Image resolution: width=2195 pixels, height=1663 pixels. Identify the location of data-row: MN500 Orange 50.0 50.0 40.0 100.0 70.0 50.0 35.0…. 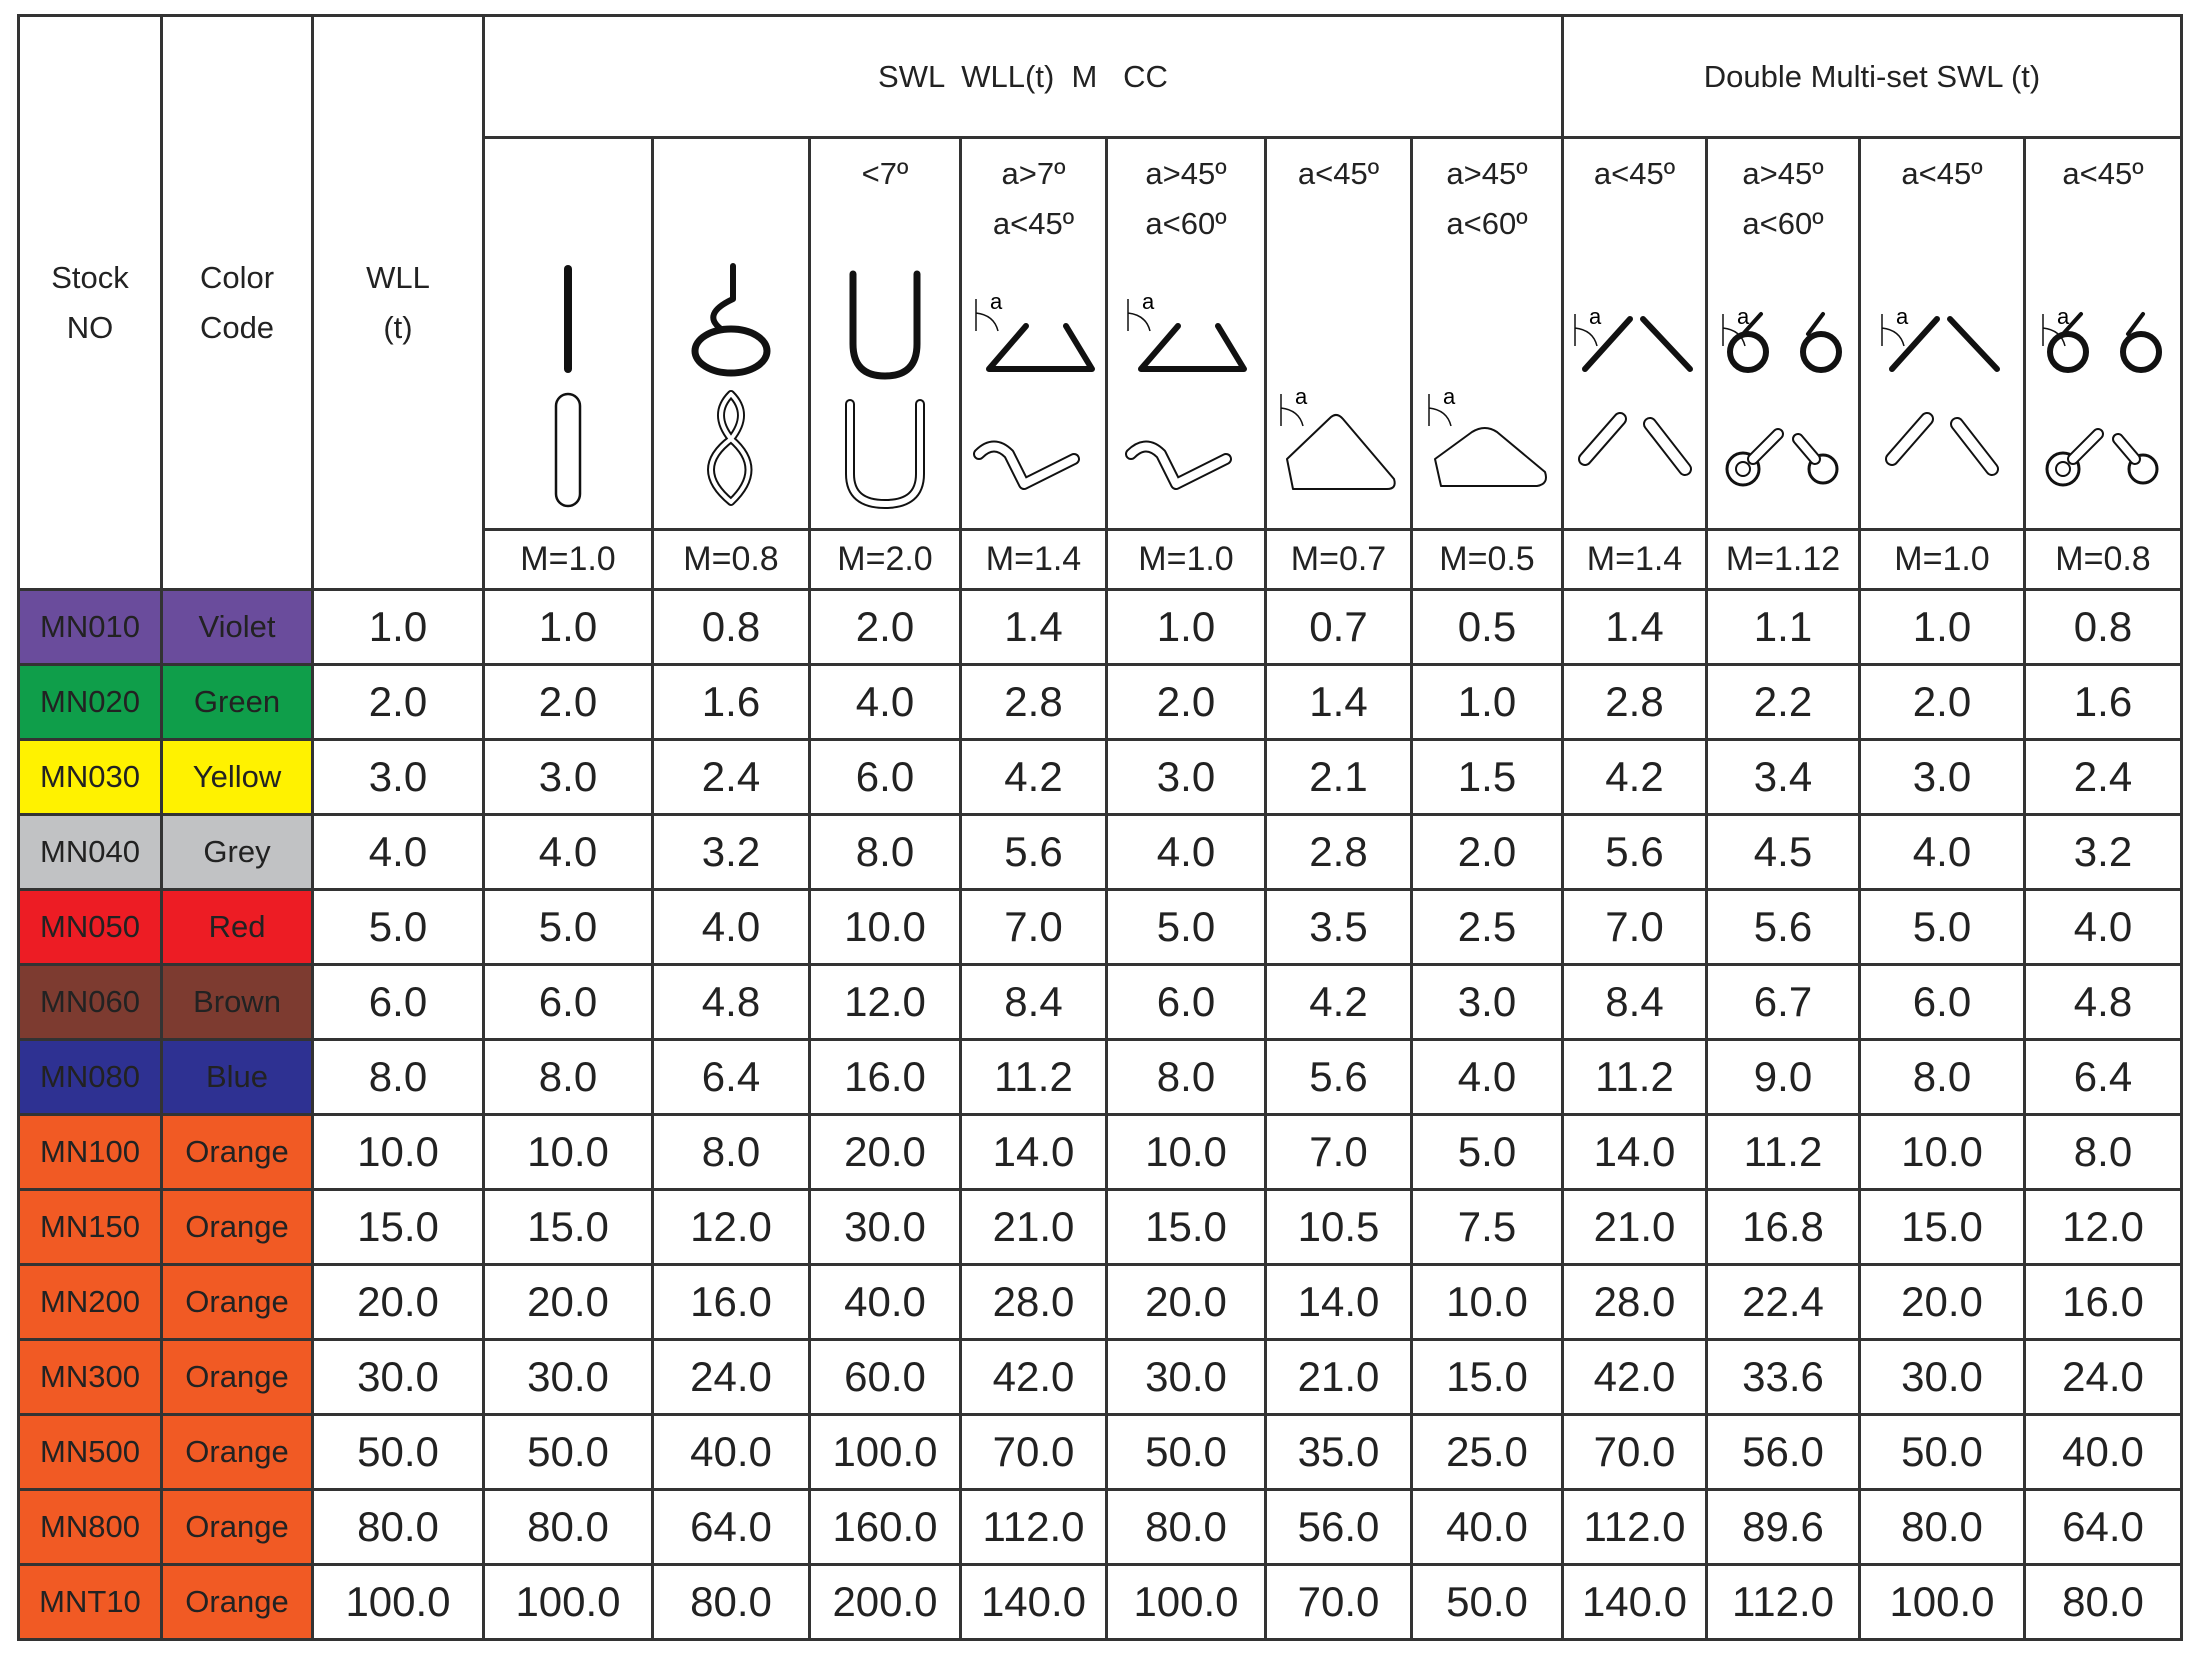
(1100, 1452).